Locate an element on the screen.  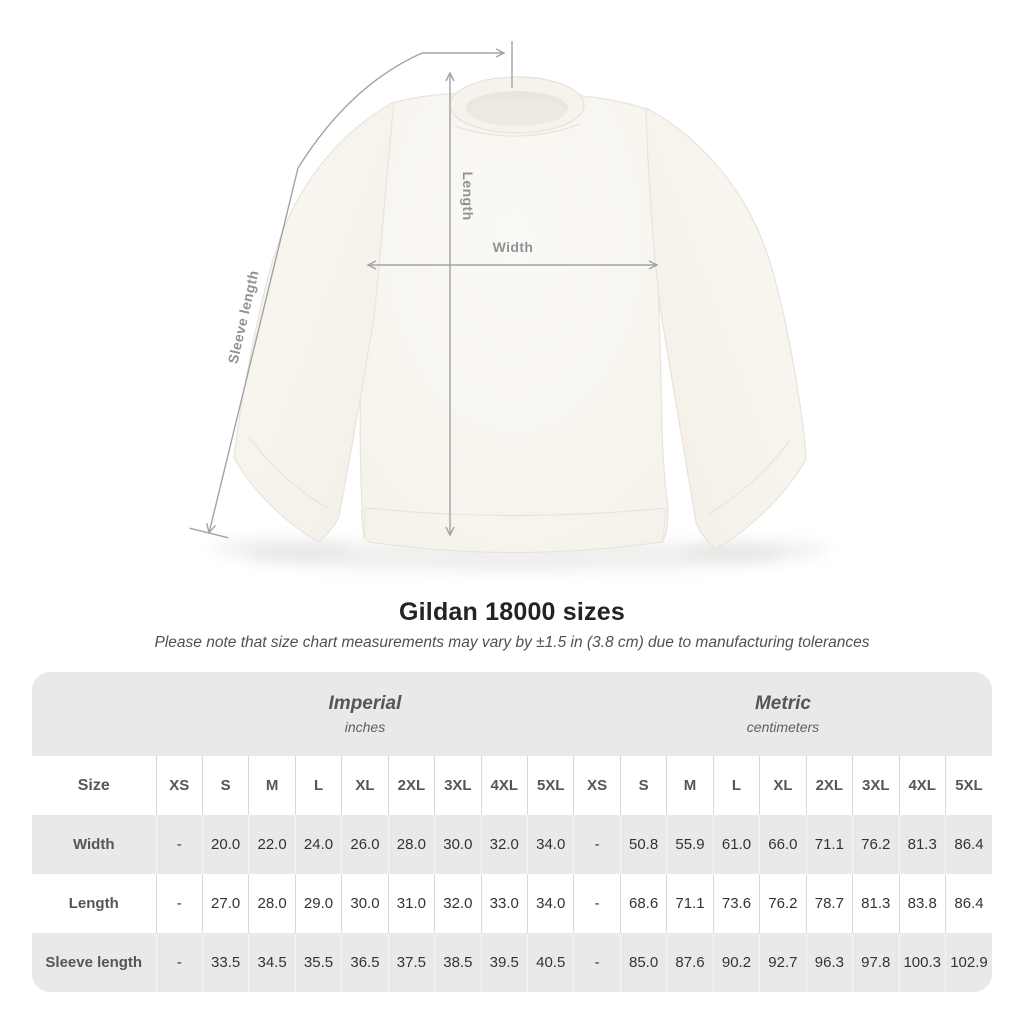
sweatshirt-left-sleeve is located at coordinates (314, 321).